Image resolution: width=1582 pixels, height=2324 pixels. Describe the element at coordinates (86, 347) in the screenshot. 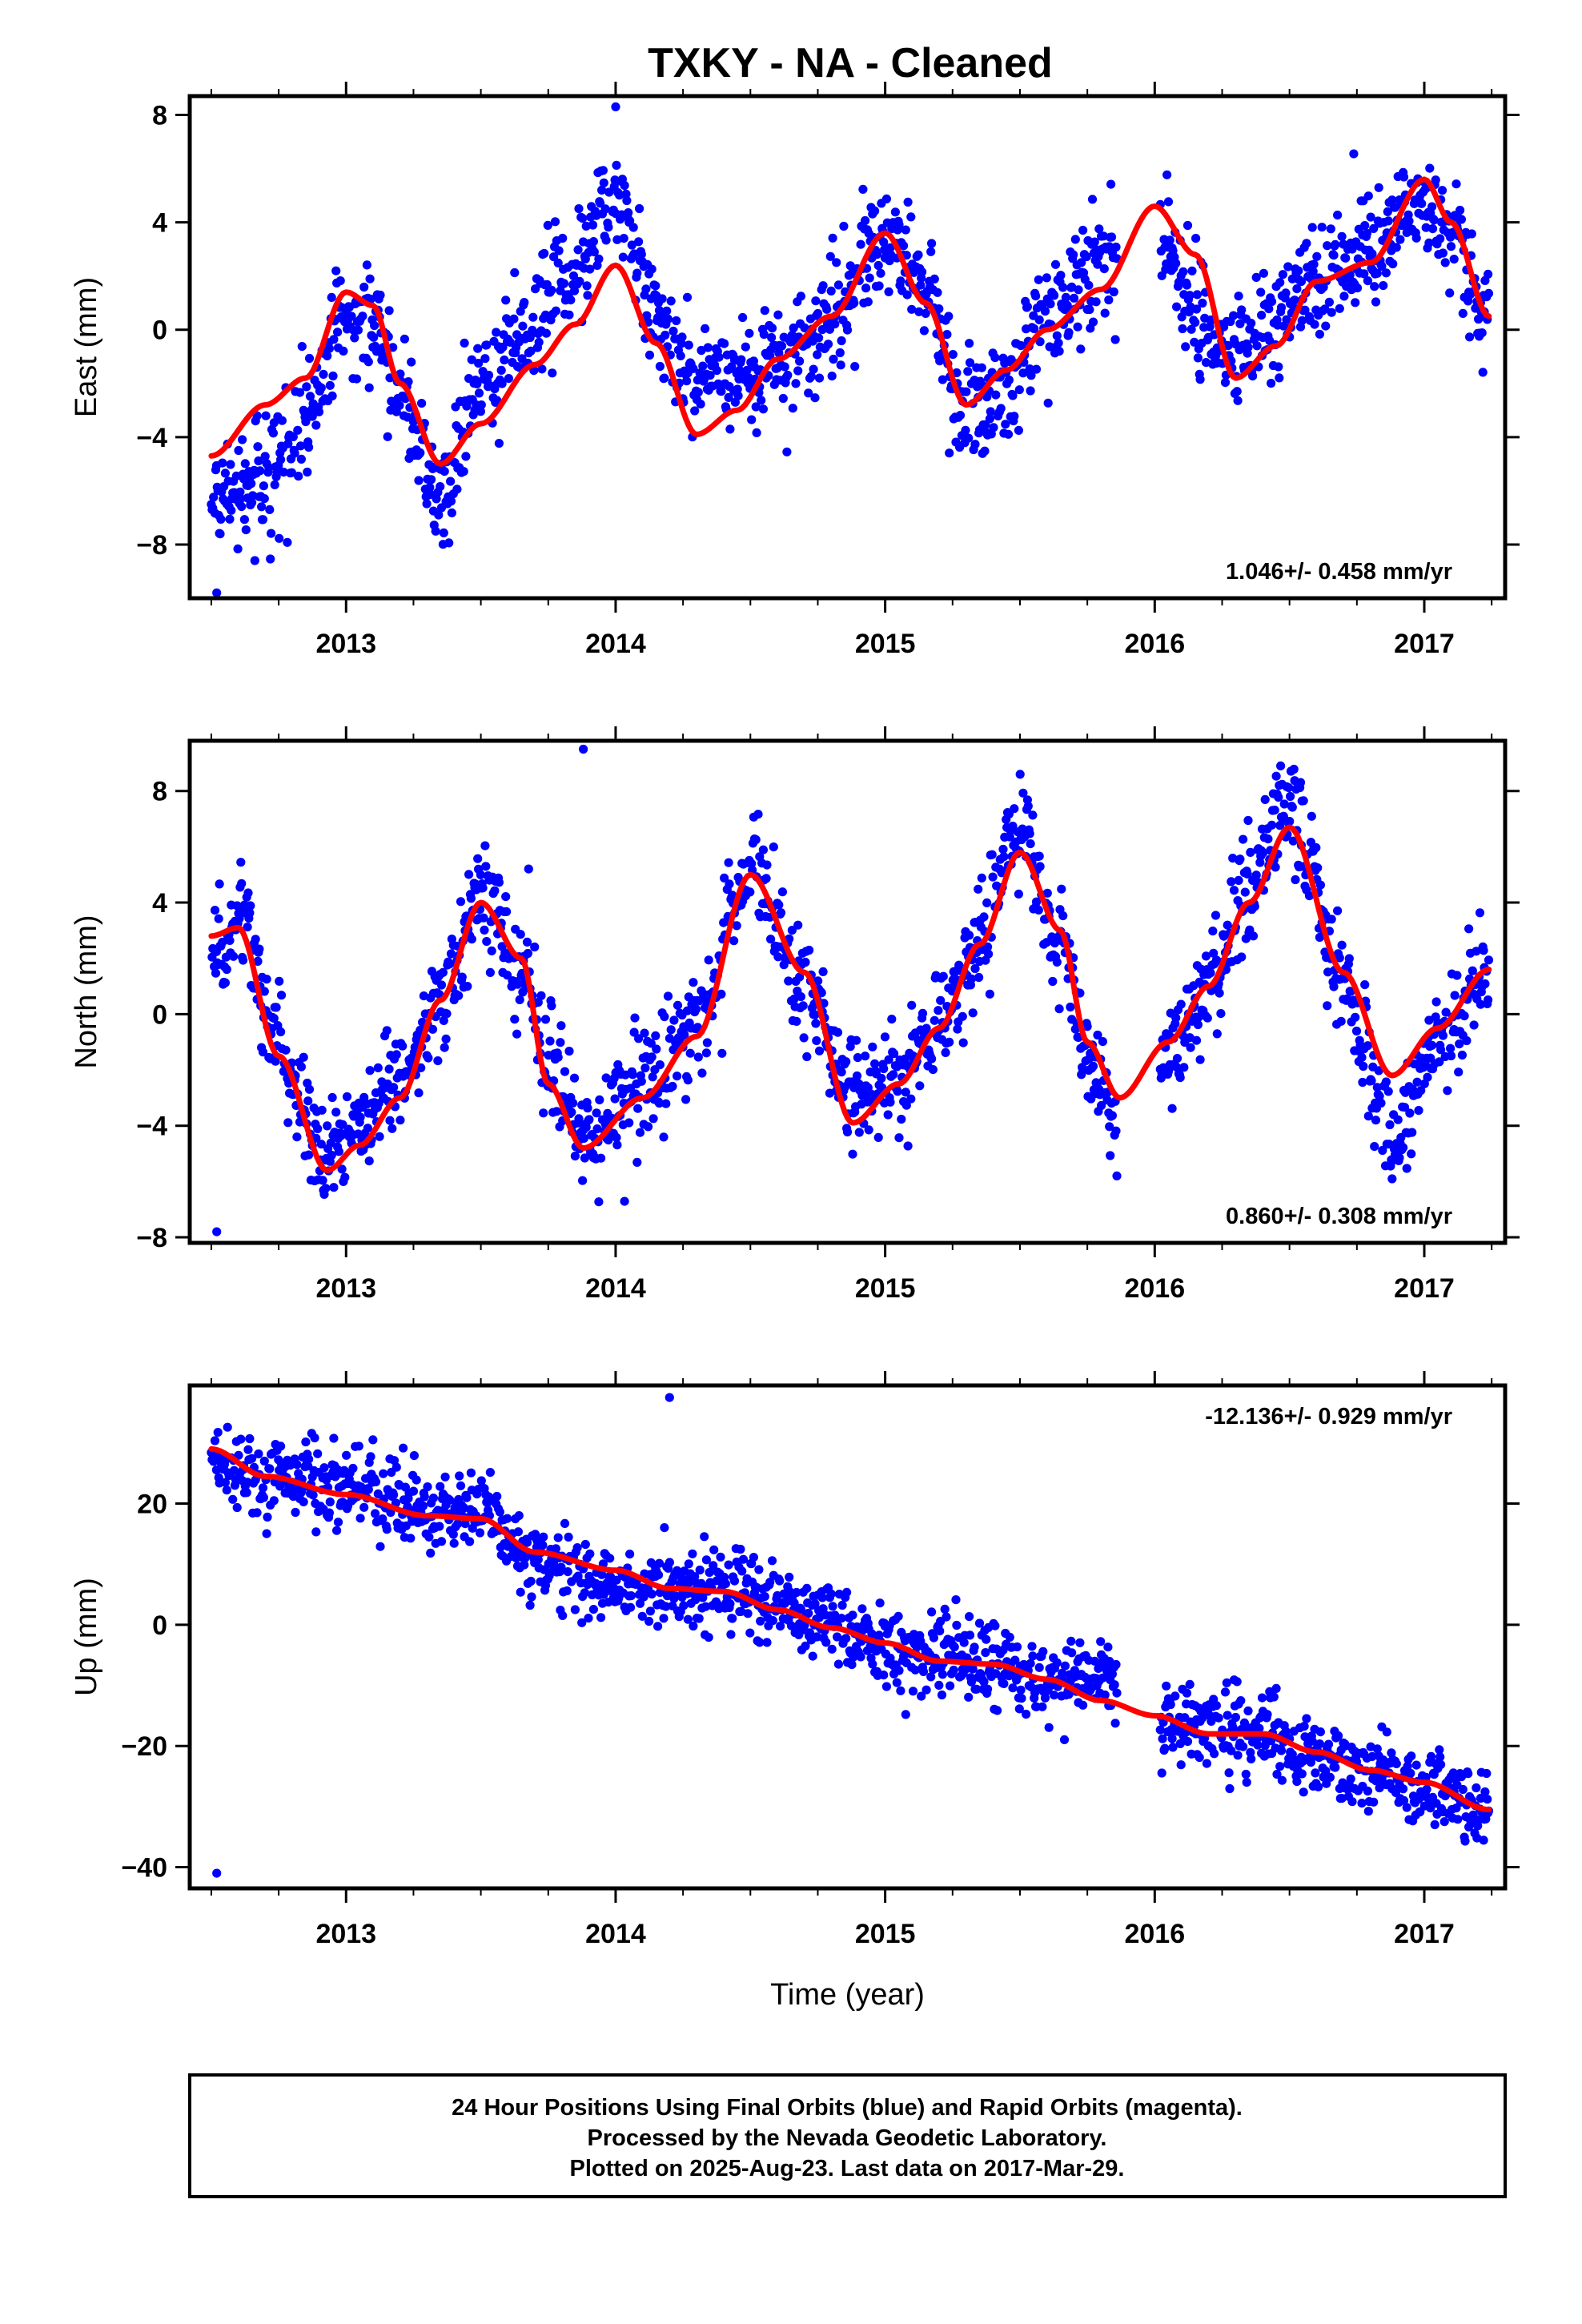

I see `y-axis-label-east: East (mm)` at that location.